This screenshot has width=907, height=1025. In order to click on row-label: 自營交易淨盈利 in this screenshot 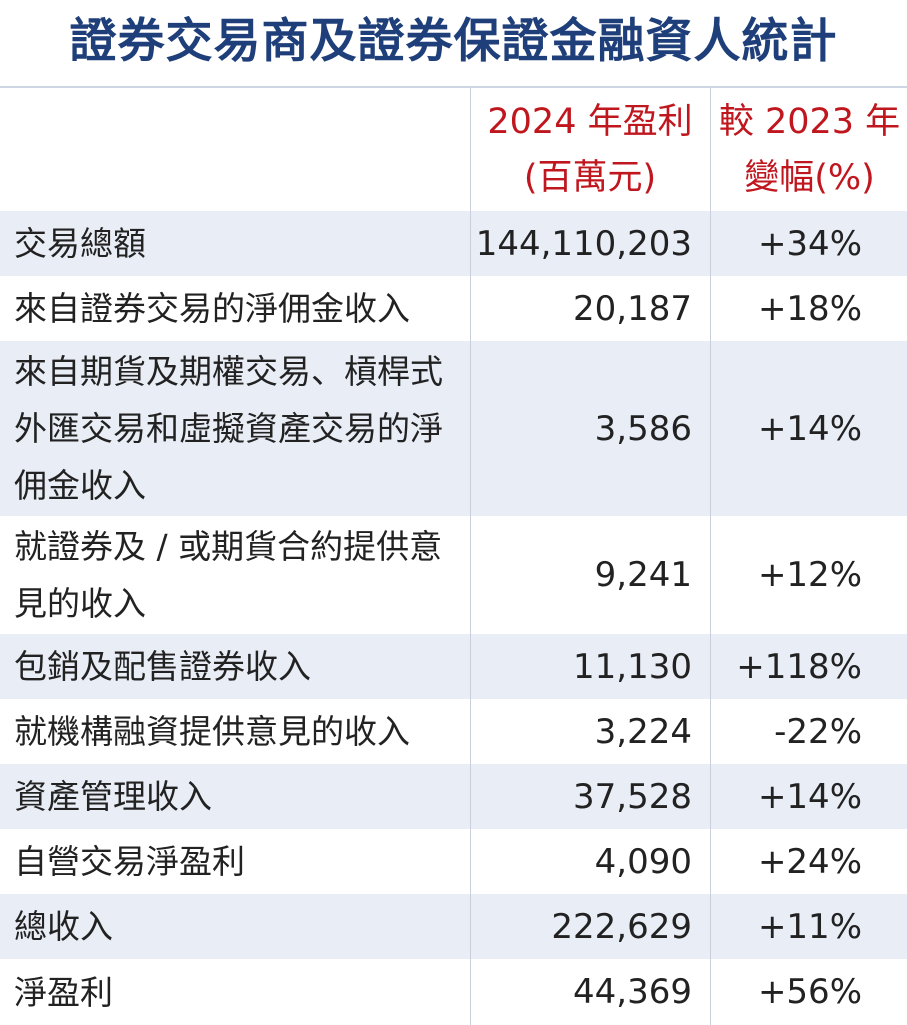, I will do `click(129, 861)`.